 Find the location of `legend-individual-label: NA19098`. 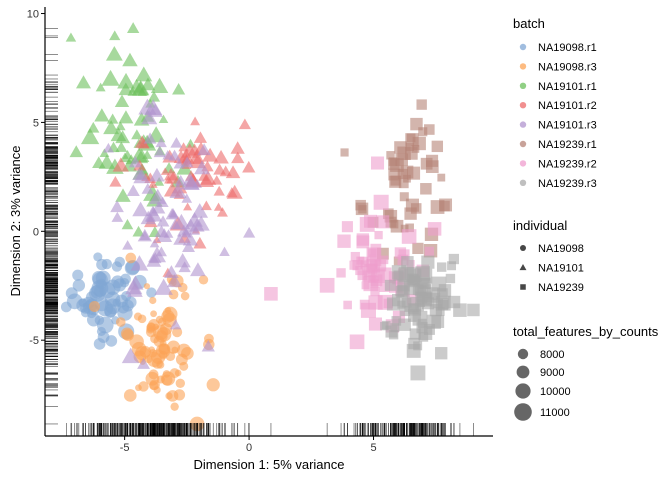

legend-individual-label: NA19098 is located at coordinates (561, 249).